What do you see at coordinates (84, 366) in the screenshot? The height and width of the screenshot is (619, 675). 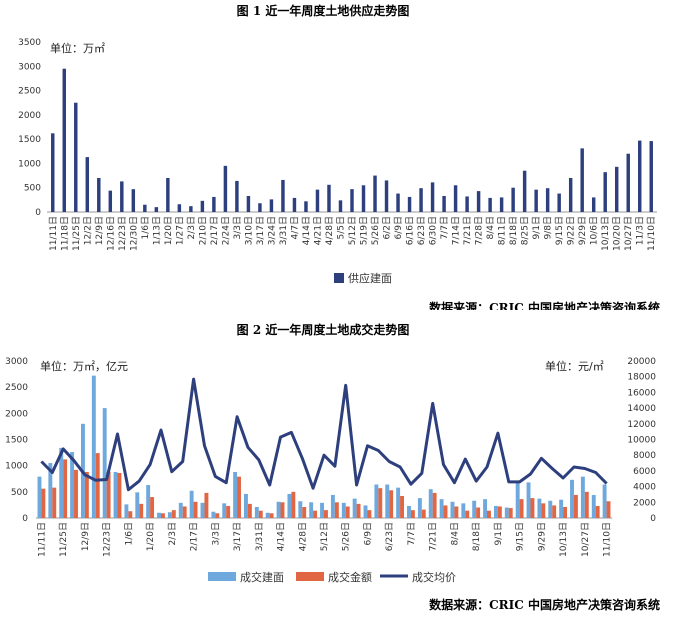 I see `chart2-unit-left: 单位：万㎡，亿元` at bounding box center [84, 366].